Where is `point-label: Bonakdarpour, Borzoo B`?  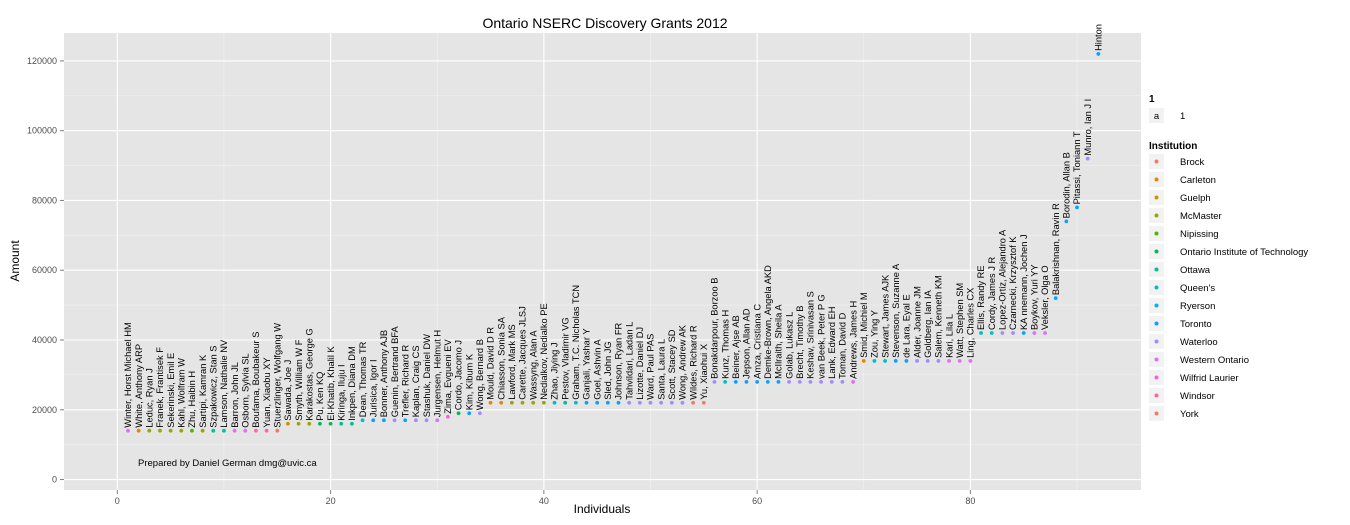 point-label: Bonakdarpour, Borzoo B is located at coordinates (715, 328).